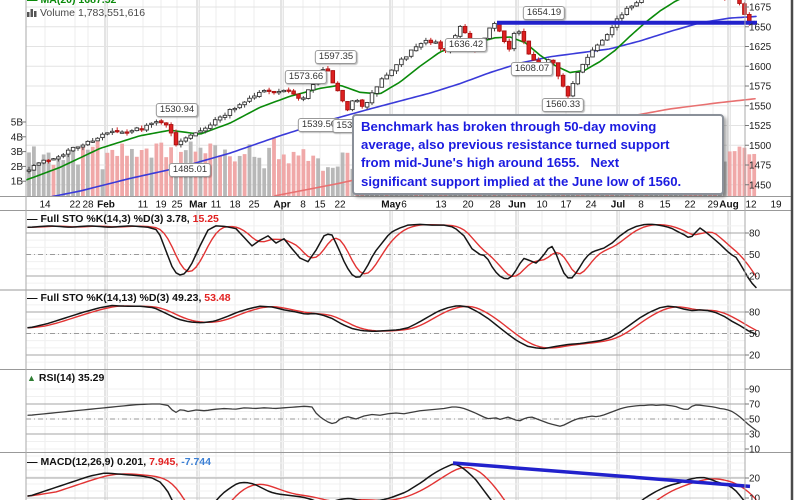 Image resolution: width=800 pixels, height=500 pixels. Describe the element at coordinates (591, 205) in the screenshot. I see `date-axis-label: 24` at that location.